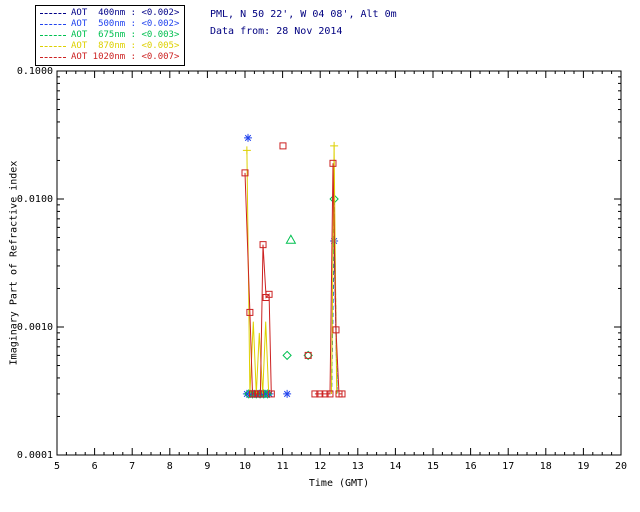 The height and width of the screenshot is (512, 640). I want to click on x-tick-label: 20, so click(621, 466).